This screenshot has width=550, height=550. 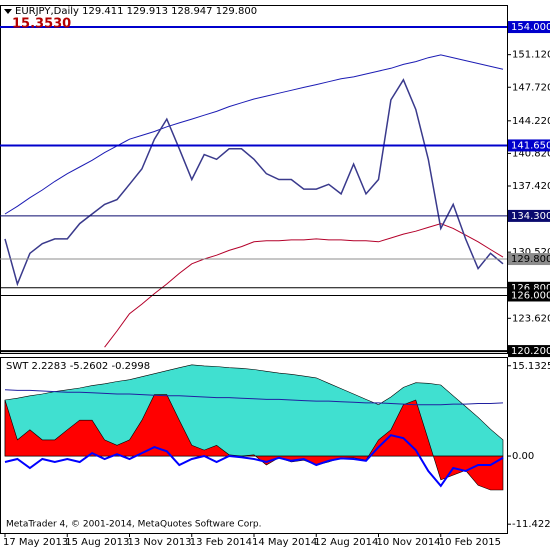 What do you see at coordinates (221, 542) in the screenshot?
I see `x-tick-label: 13 Feb 2014` at bounding box center [221, 542].